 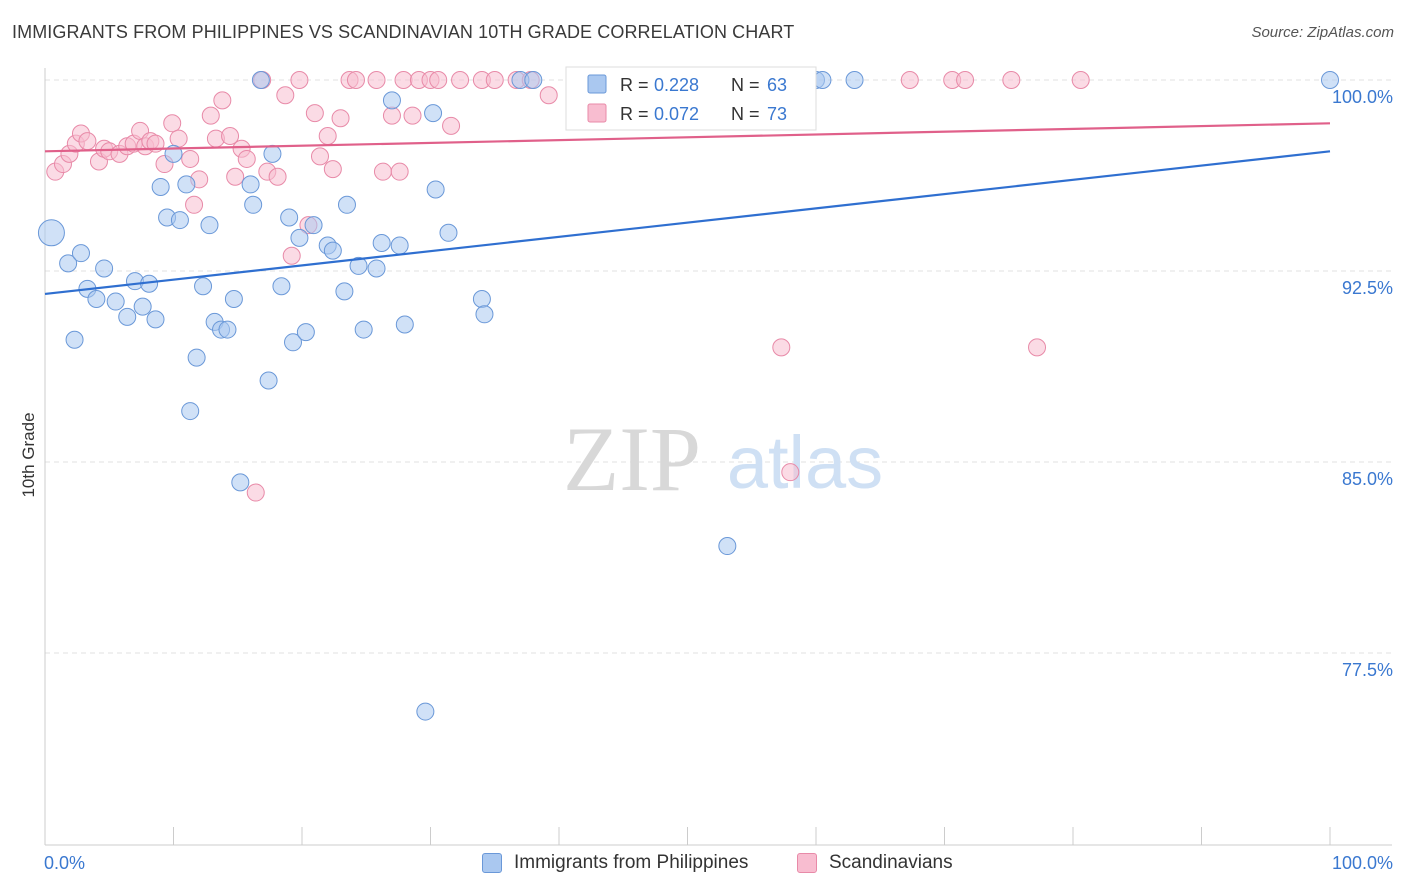 I want to click on stats-r-label-1: R =, so click(x=634, y=85).